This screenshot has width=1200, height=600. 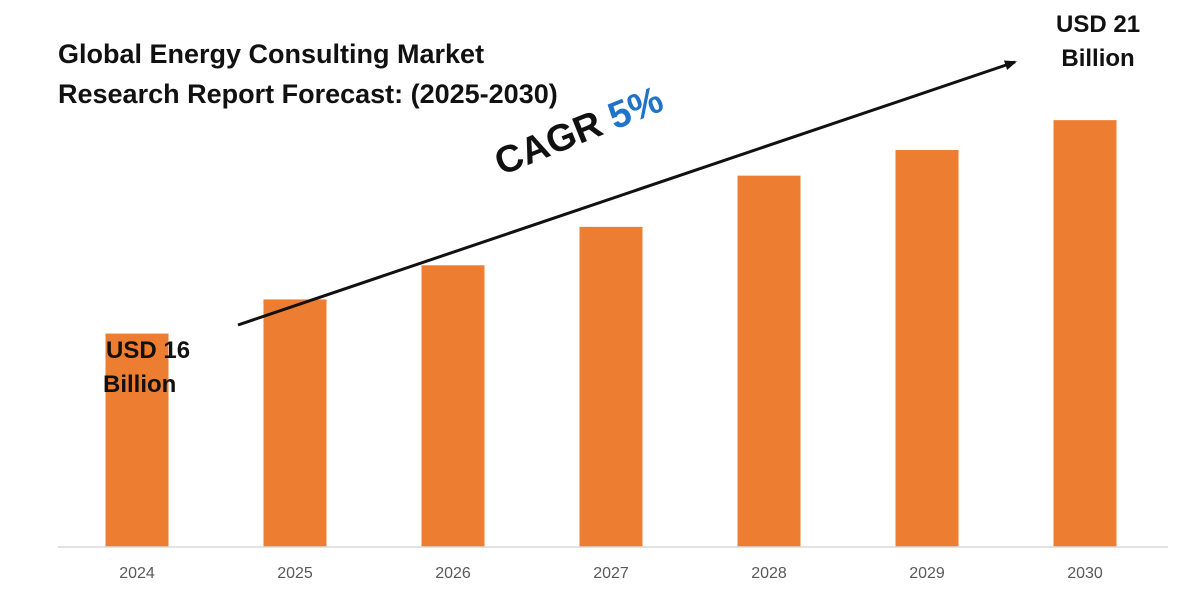 I want to click on bar-2029, so click(x=927, y=348).